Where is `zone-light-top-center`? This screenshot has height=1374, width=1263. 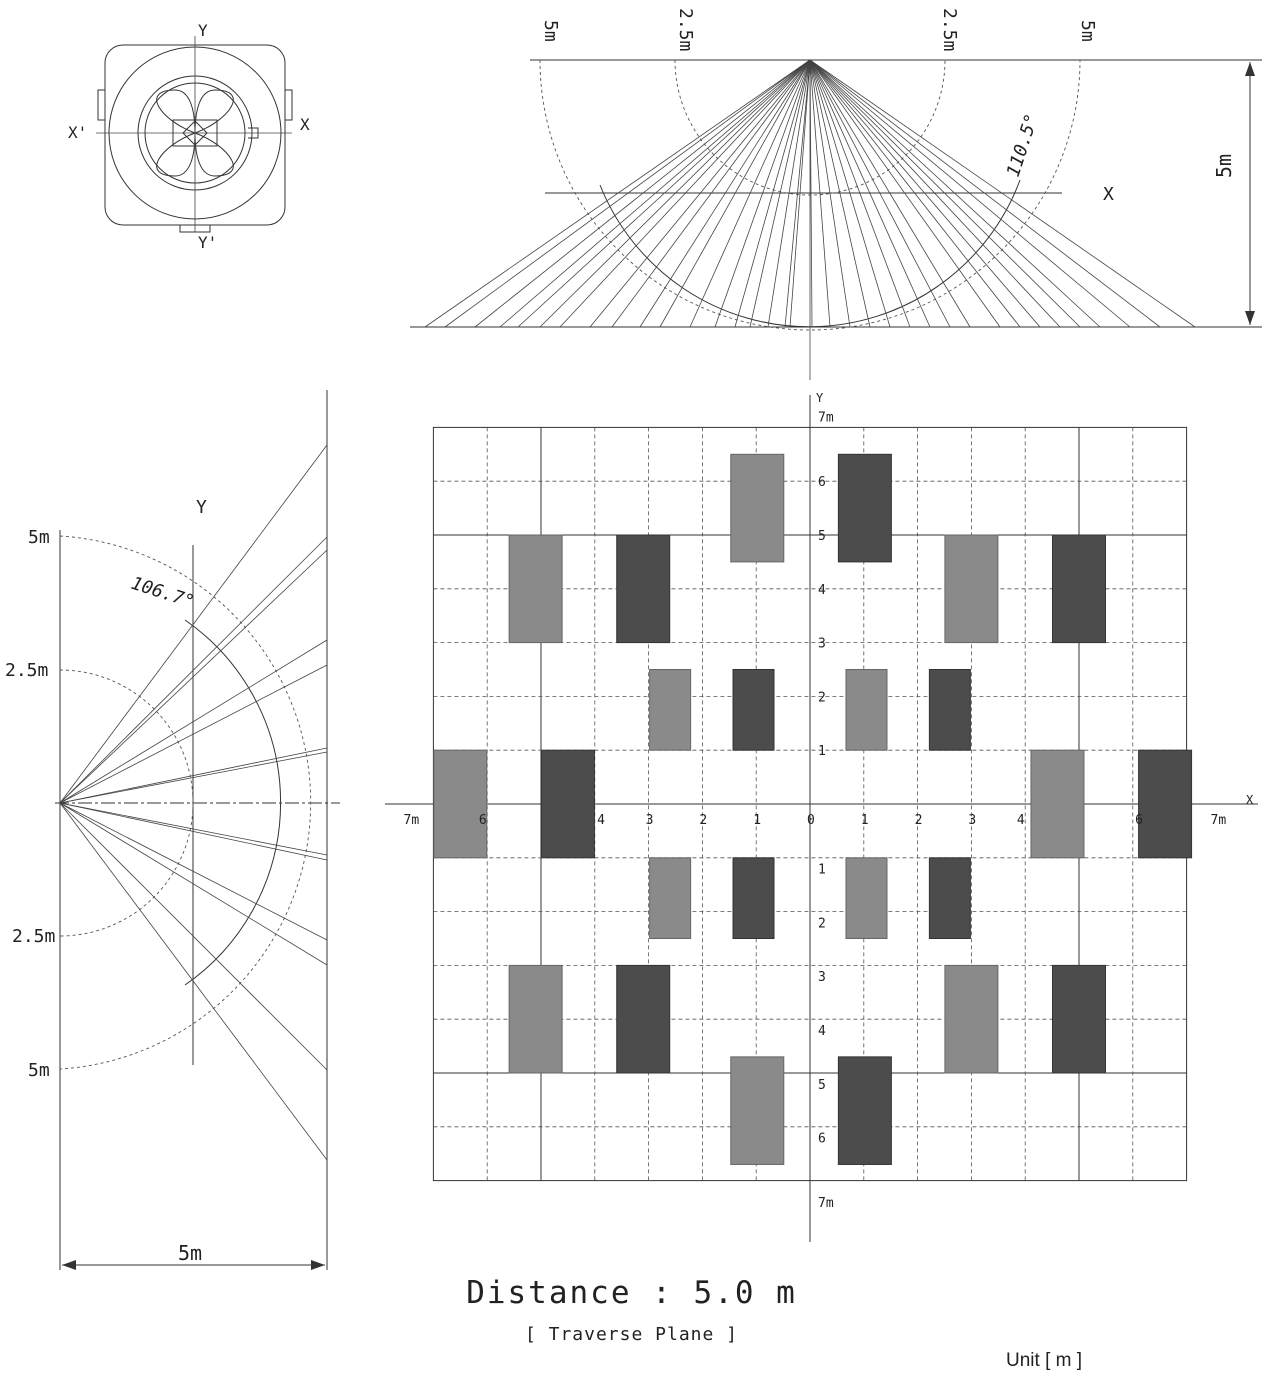
zone-light-top-center is located at coordinates (757, 508).